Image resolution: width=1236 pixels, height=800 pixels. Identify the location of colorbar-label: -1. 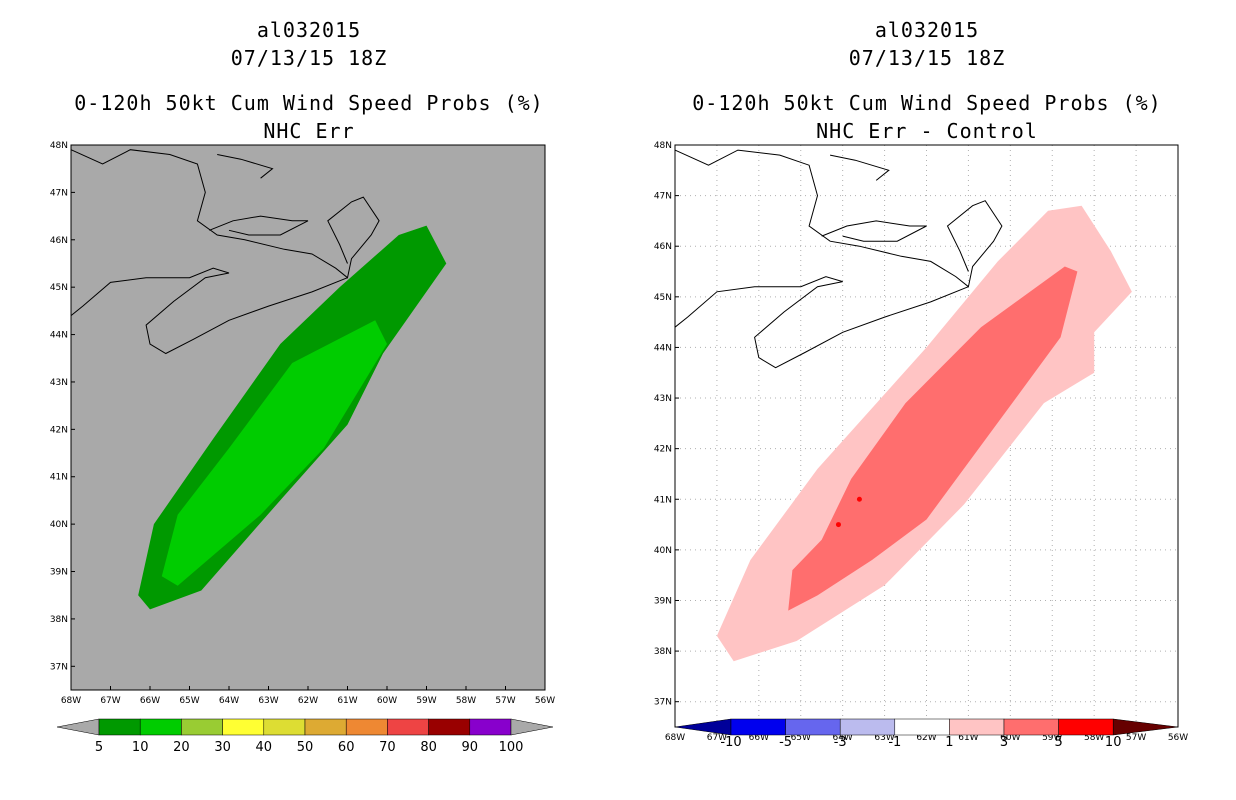
(894, 742).